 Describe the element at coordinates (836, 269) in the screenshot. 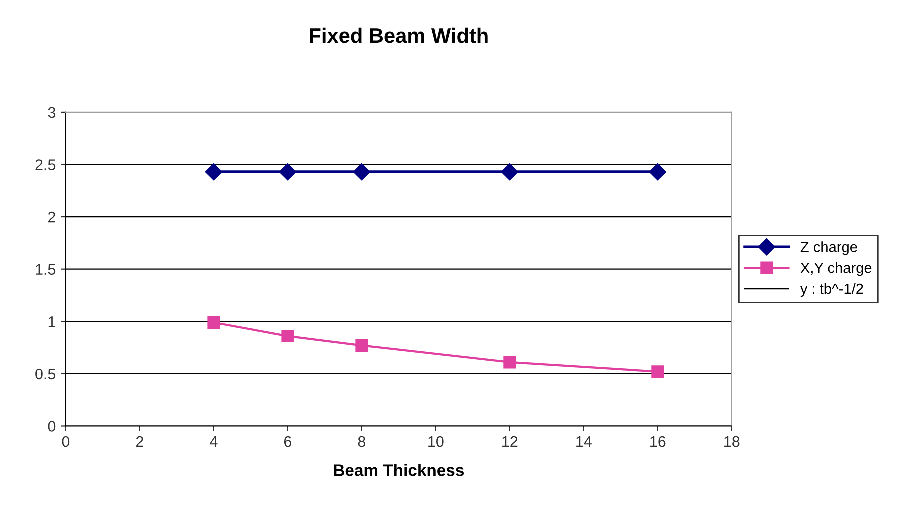

I see `legend-label: X,Y charge` at that location.